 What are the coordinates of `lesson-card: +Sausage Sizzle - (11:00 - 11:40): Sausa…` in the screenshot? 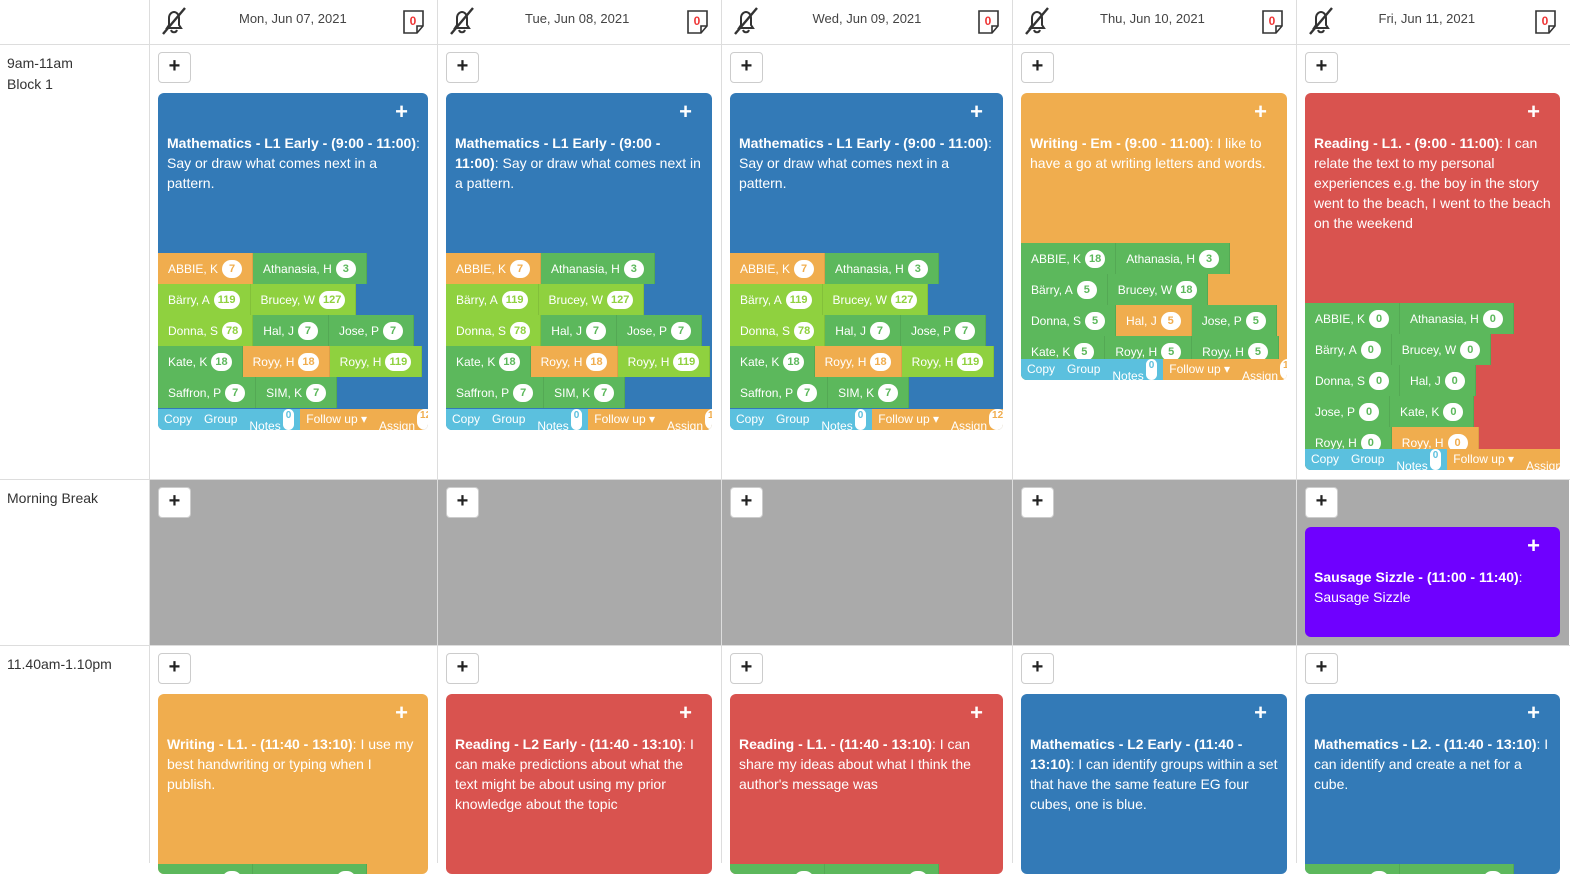 It's located at (1432, 582).